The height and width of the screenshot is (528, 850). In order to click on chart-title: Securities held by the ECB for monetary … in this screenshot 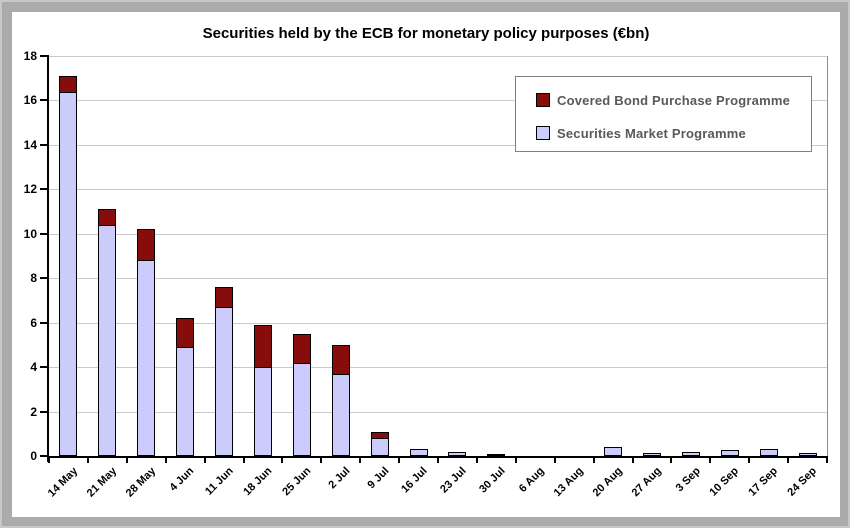, I will do `click(426, 33)`.